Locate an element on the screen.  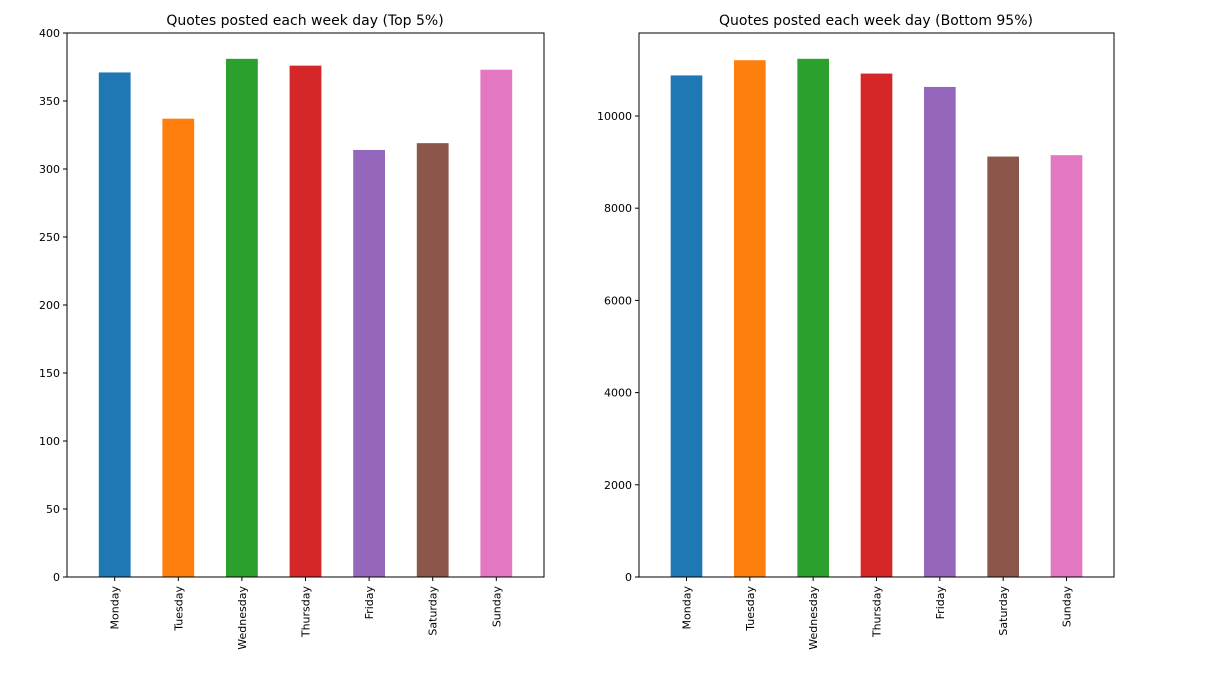
y-tick-label: 400 is located at coordinates (49, 33).